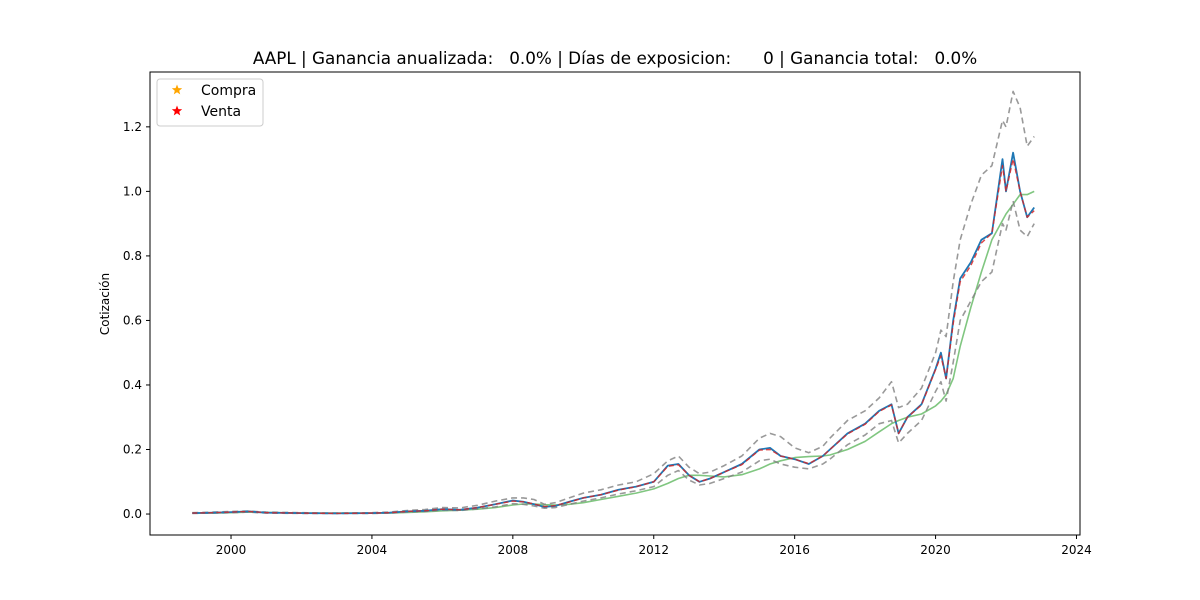 This screenshot has width=1200, height=600. I want to click on y-tick-label: 0.8, so click(132, 256).